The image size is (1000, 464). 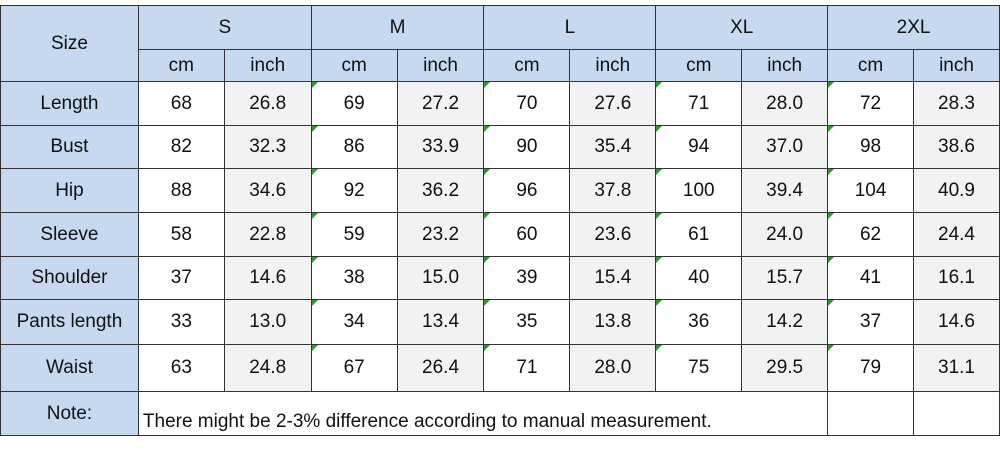 I want to click on value-cell: 58, so click(x=181, y=234).